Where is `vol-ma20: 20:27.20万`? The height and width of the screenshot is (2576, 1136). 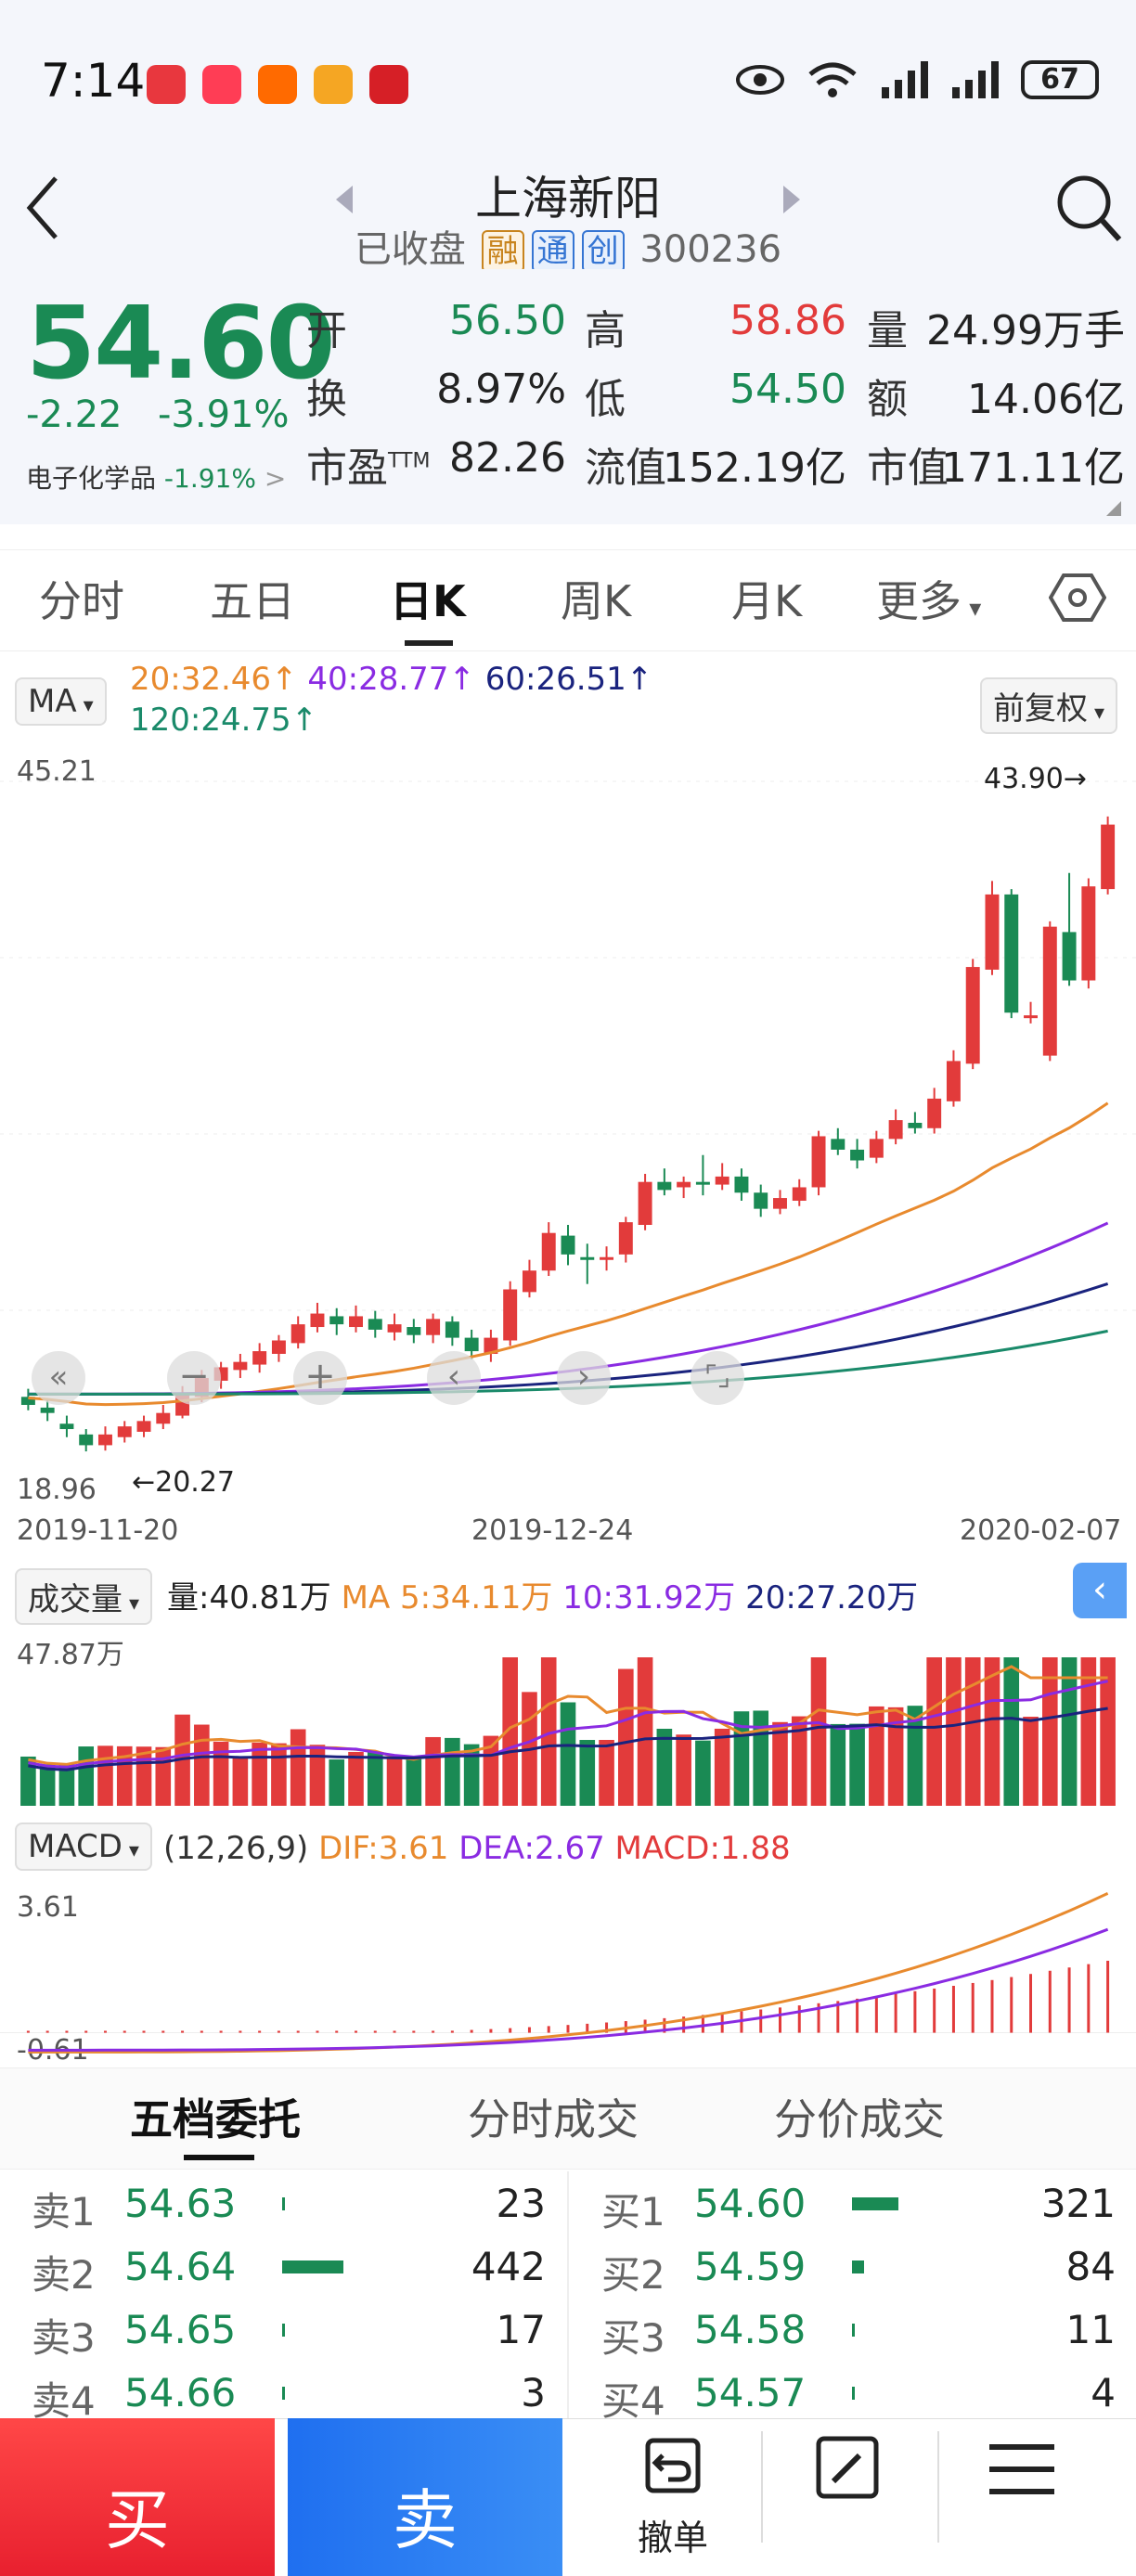 vol-ma20: 20:27.20万 is located at coordinates (832, 1598).